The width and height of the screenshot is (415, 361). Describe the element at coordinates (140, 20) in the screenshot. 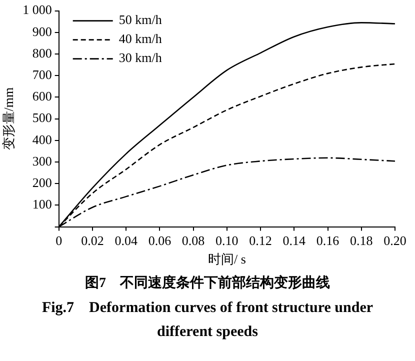

I see `legend-label: 50 km/h` at that location.